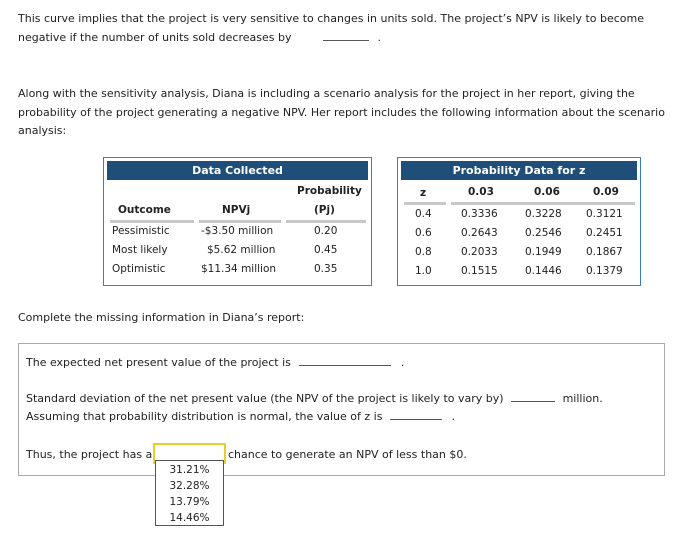  Describe the element at coordinates (324, 210) in the screenshot. I see `prob-pj-header: (Pj)` at that location.